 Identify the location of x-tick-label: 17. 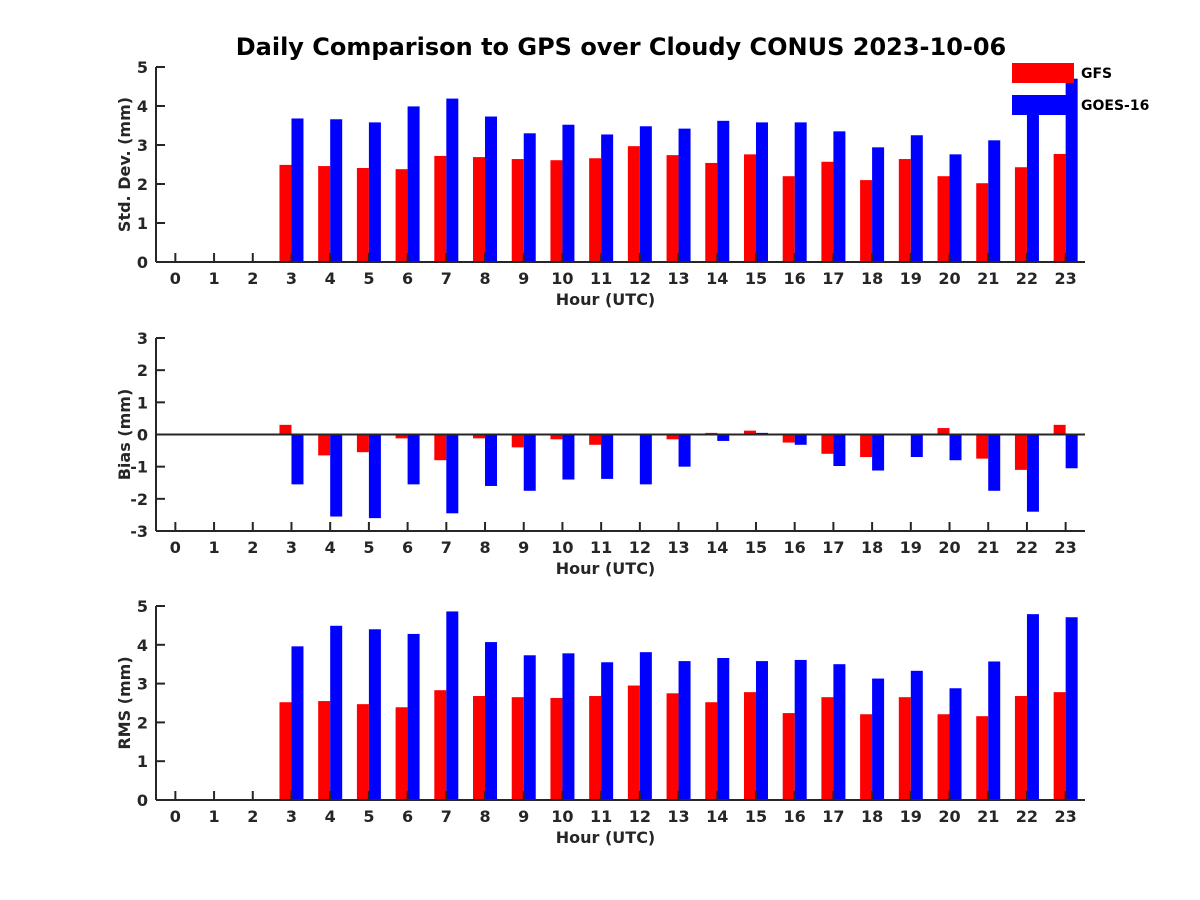
(833, 278).